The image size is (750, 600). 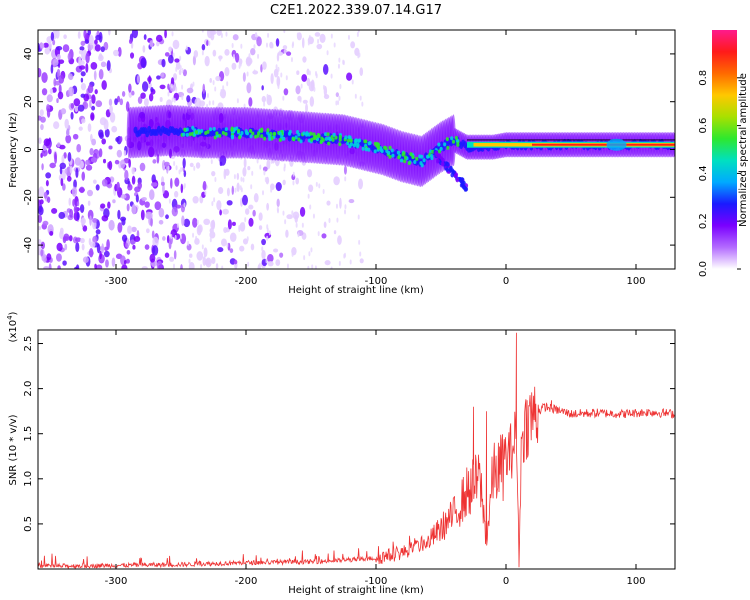 What do you see at coordinates (703, 269) in the screenshot?
I see `colorbar-tick-label: 0.0` at bounding box center [703, 269].